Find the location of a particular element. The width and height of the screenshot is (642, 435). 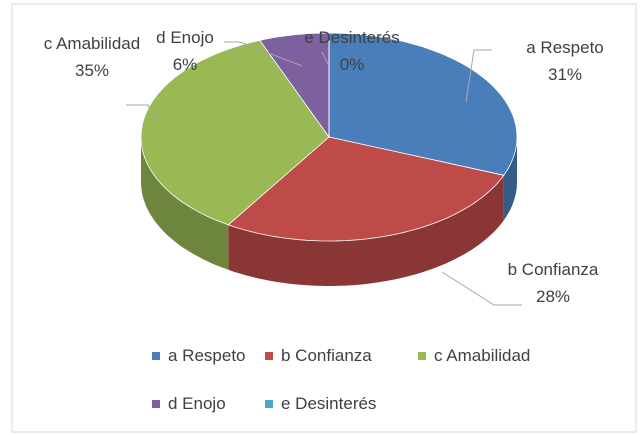

legend-item: e Desinterés is located at coordinates (320, 404).